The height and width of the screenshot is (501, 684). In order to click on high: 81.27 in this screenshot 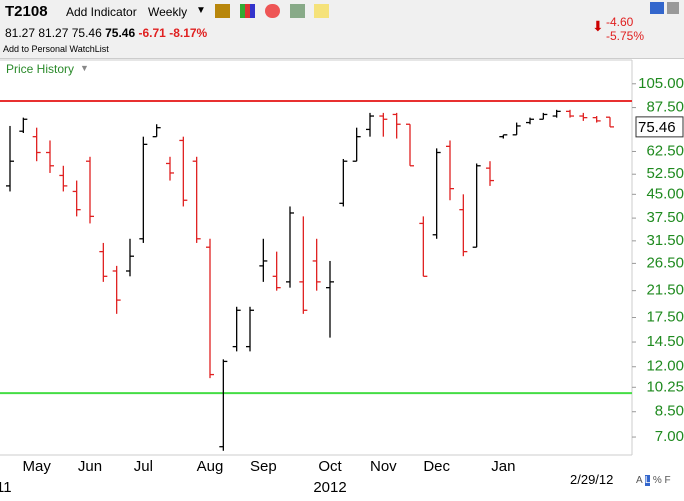, I will do `click(53, 33)`.